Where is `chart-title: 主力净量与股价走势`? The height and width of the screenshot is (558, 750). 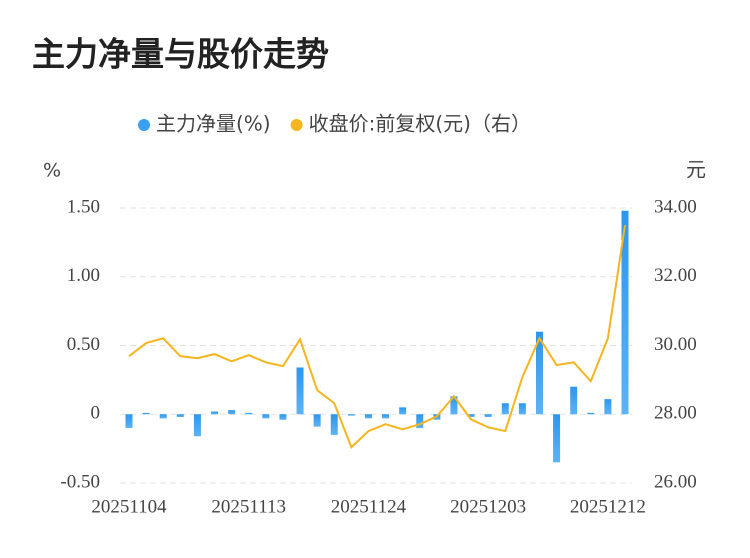
chart-title: 主力净量与股价走势 is located at coordinates (180, 54).